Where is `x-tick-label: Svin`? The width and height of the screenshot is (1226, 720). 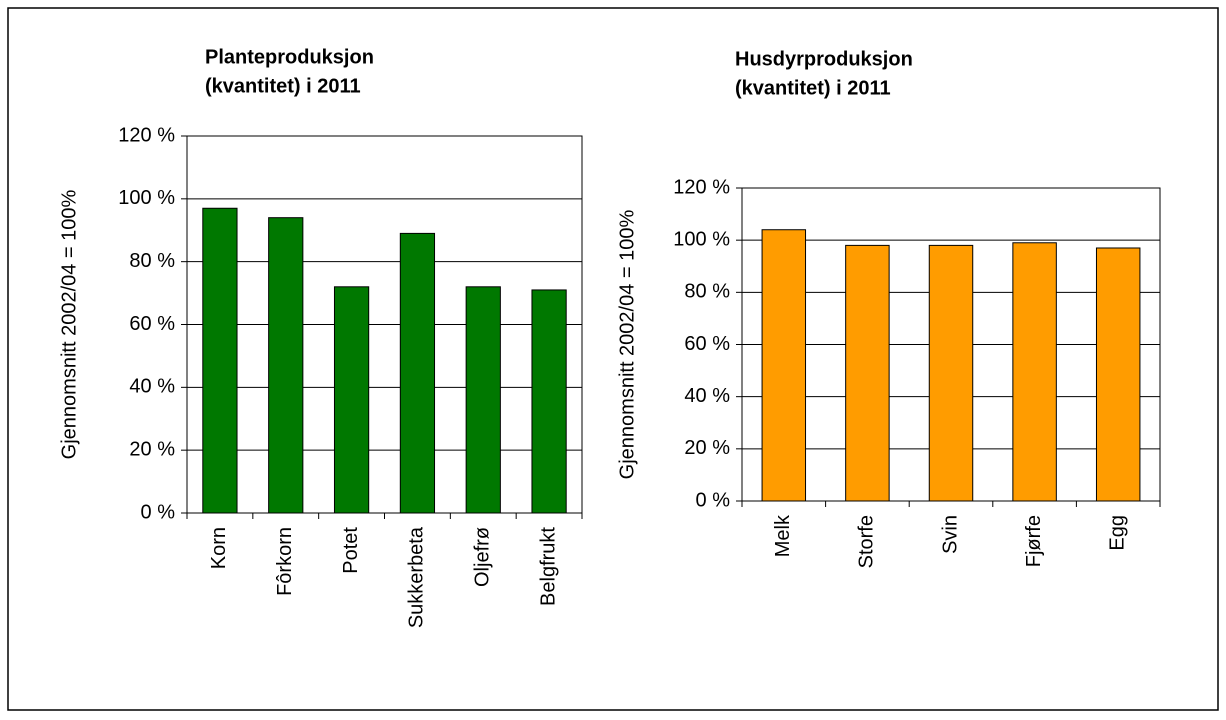 x-tick-label: Svin is located at coordinates (950, 534).